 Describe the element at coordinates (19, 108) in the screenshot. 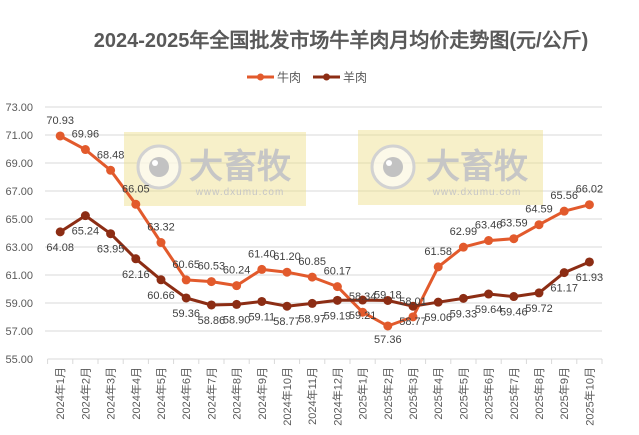

I see `y-tick-label: 73.00` at that location.